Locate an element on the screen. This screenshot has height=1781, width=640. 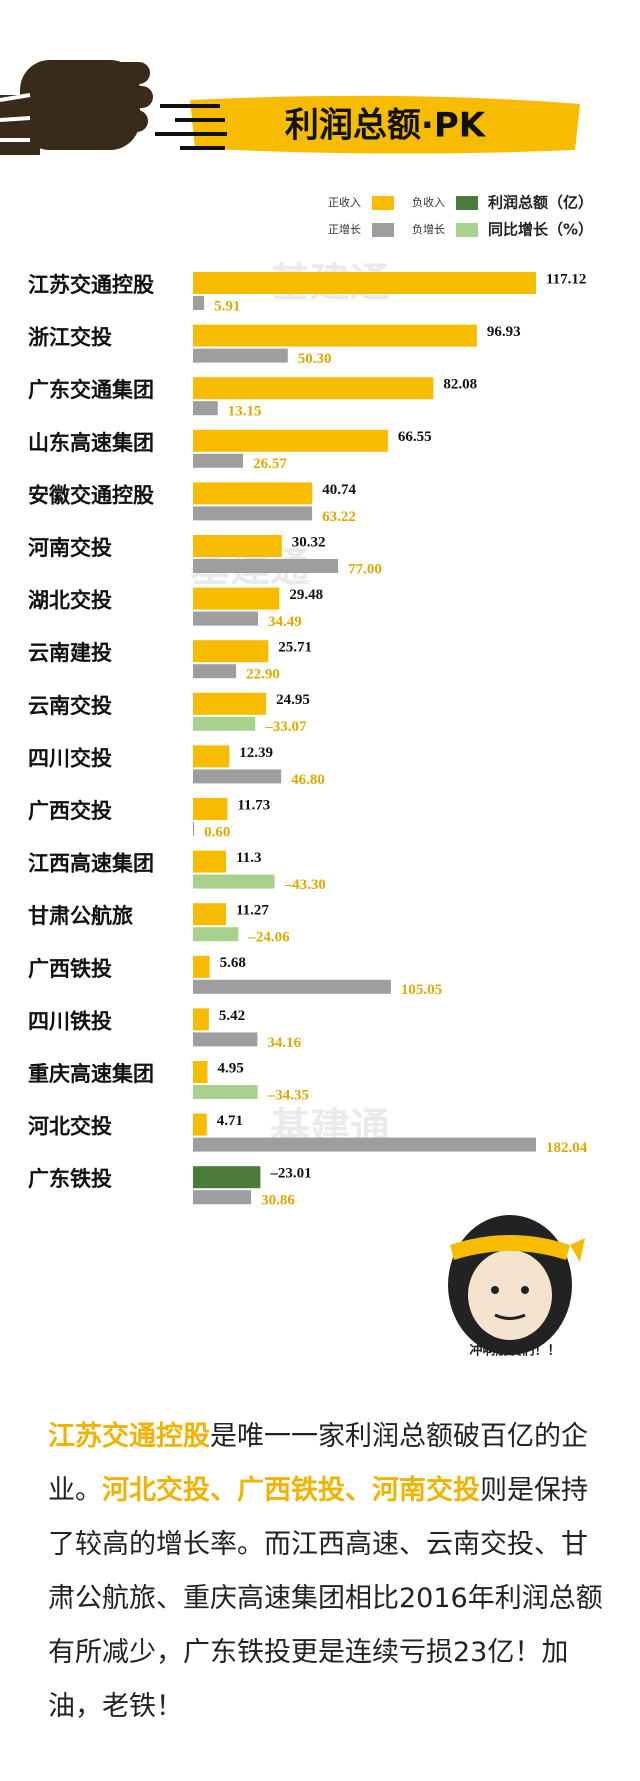
value-label: 11.3 is located at coordinates (248, 858).